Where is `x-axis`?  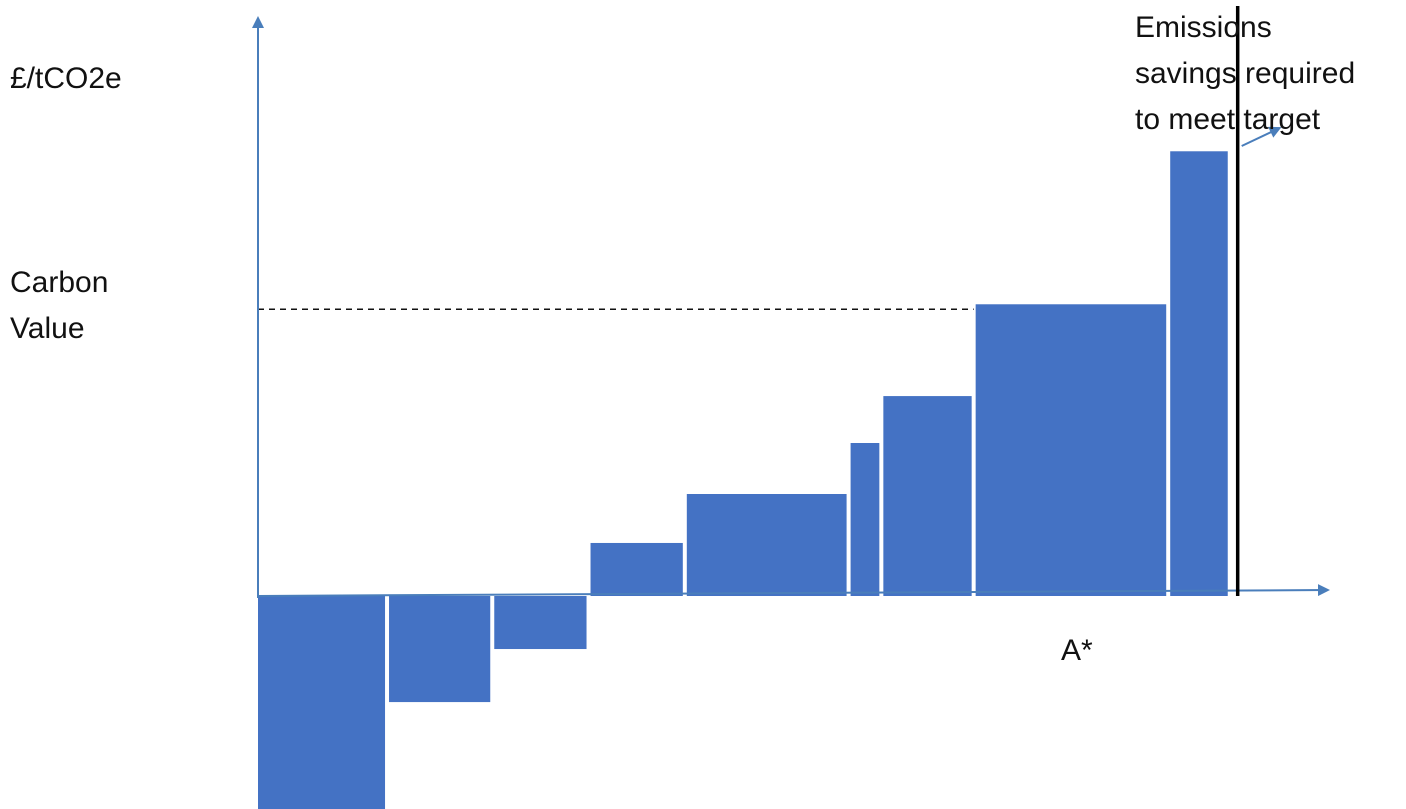
x-axis is located at coordinates (793, 590).